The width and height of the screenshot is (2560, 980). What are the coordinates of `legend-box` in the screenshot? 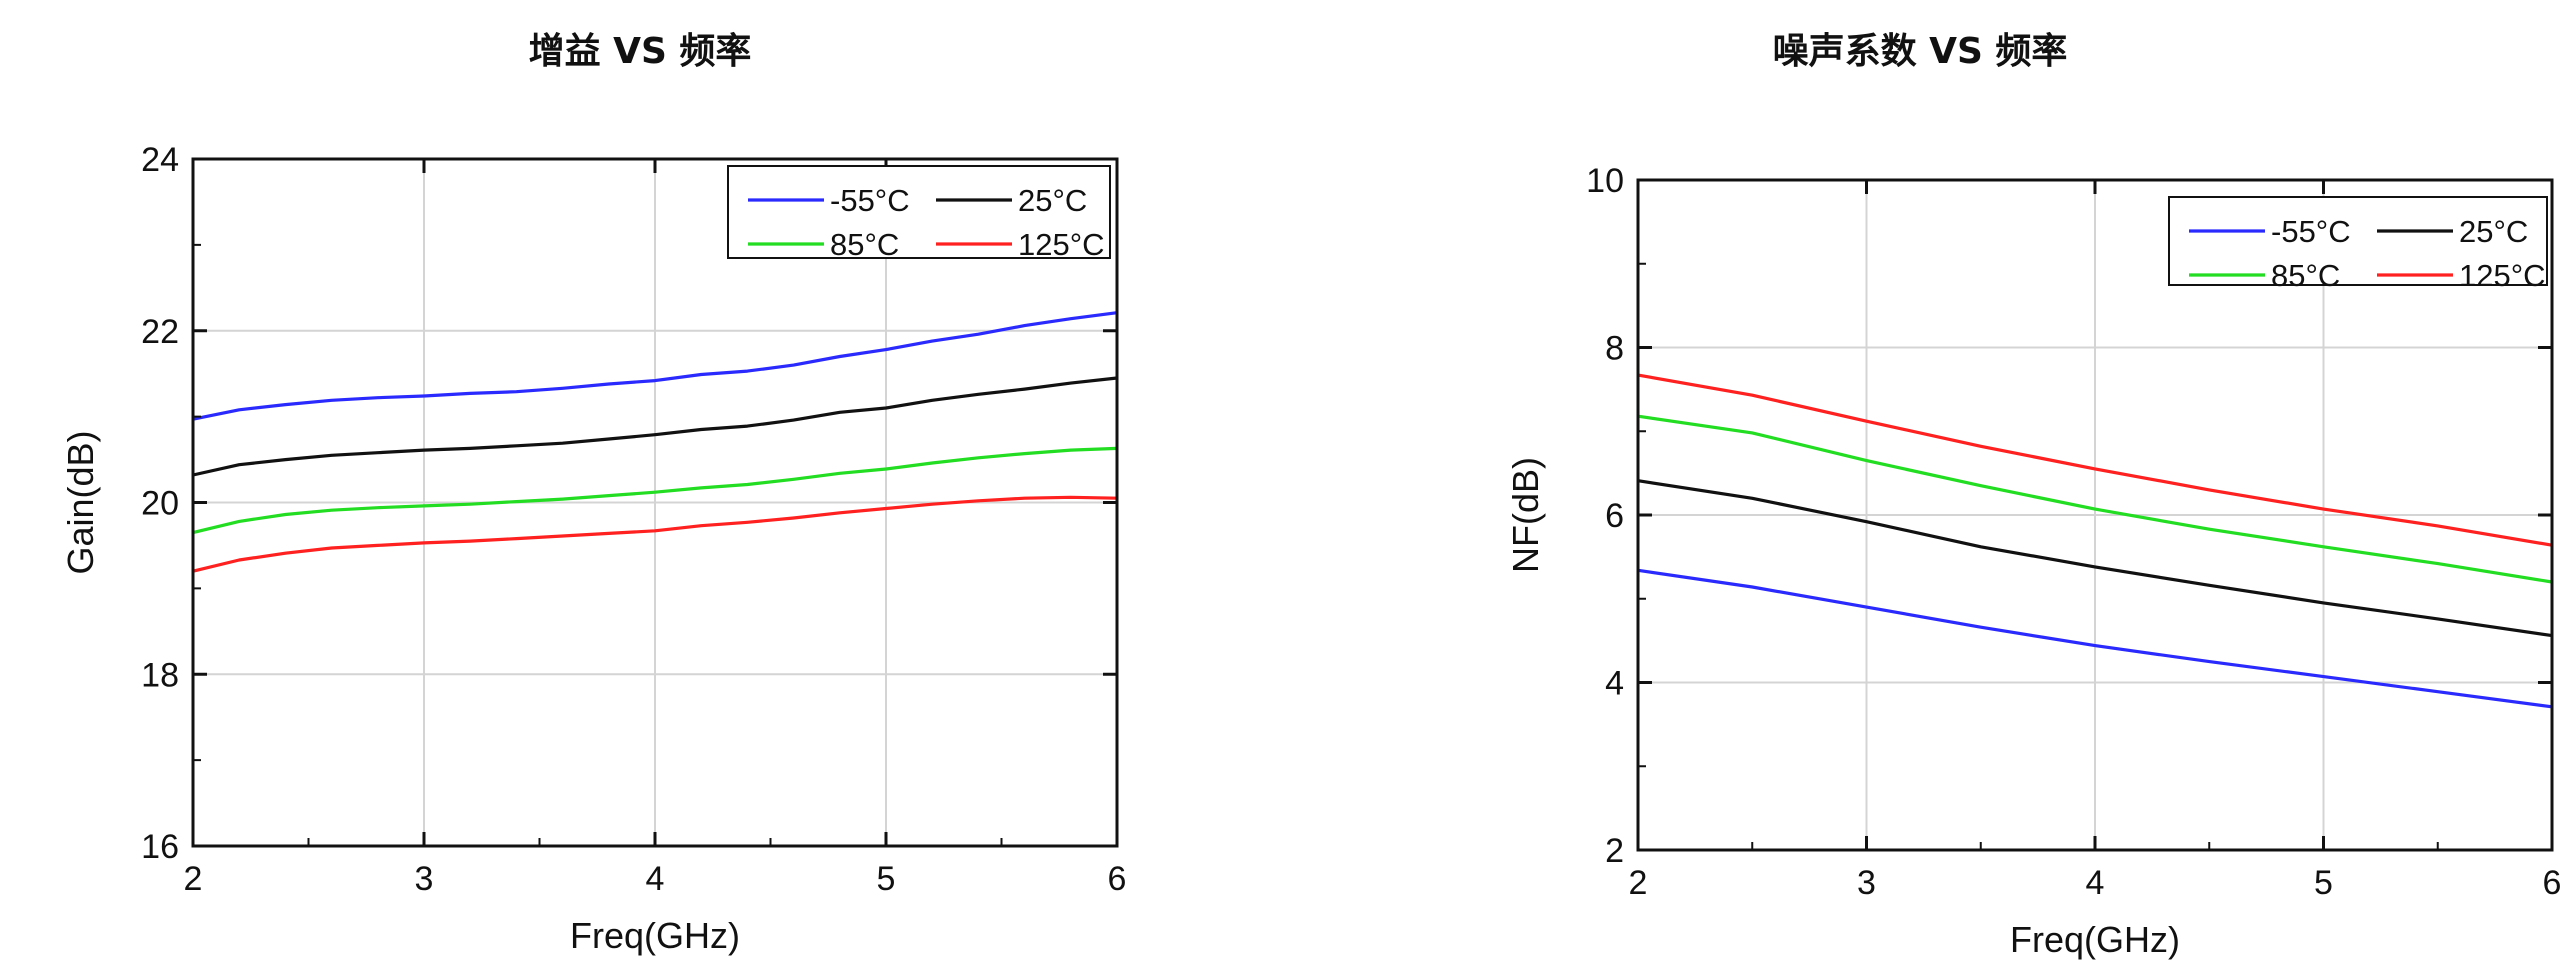 It's located at (2358, 241).